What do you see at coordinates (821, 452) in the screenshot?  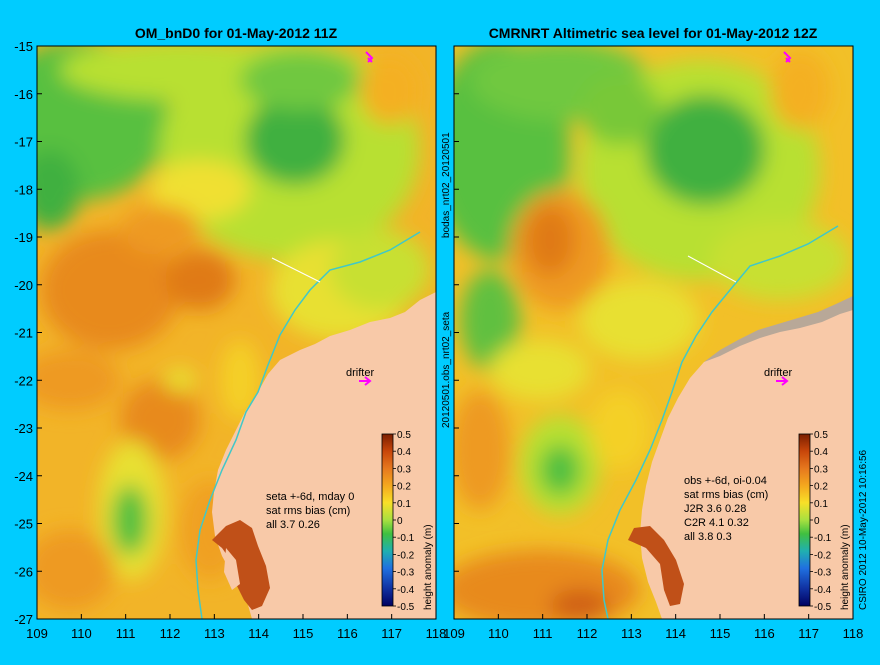 I see `right-cb-tick-0.4: 0.4` at bounding box center [821, 452].